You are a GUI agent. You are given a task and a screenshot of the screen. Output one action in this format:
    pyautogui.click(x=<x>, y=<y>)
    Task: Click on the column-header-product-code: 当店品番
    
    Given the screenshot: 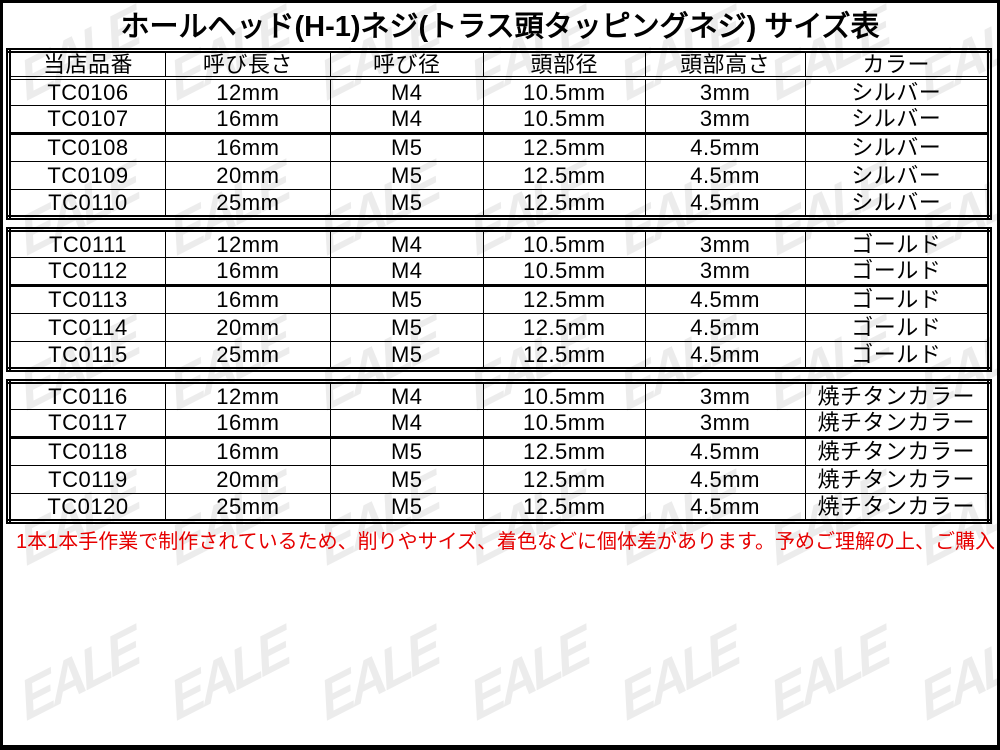 What is the action you would take?
    pyautogui.click(x=87, y=65)
    